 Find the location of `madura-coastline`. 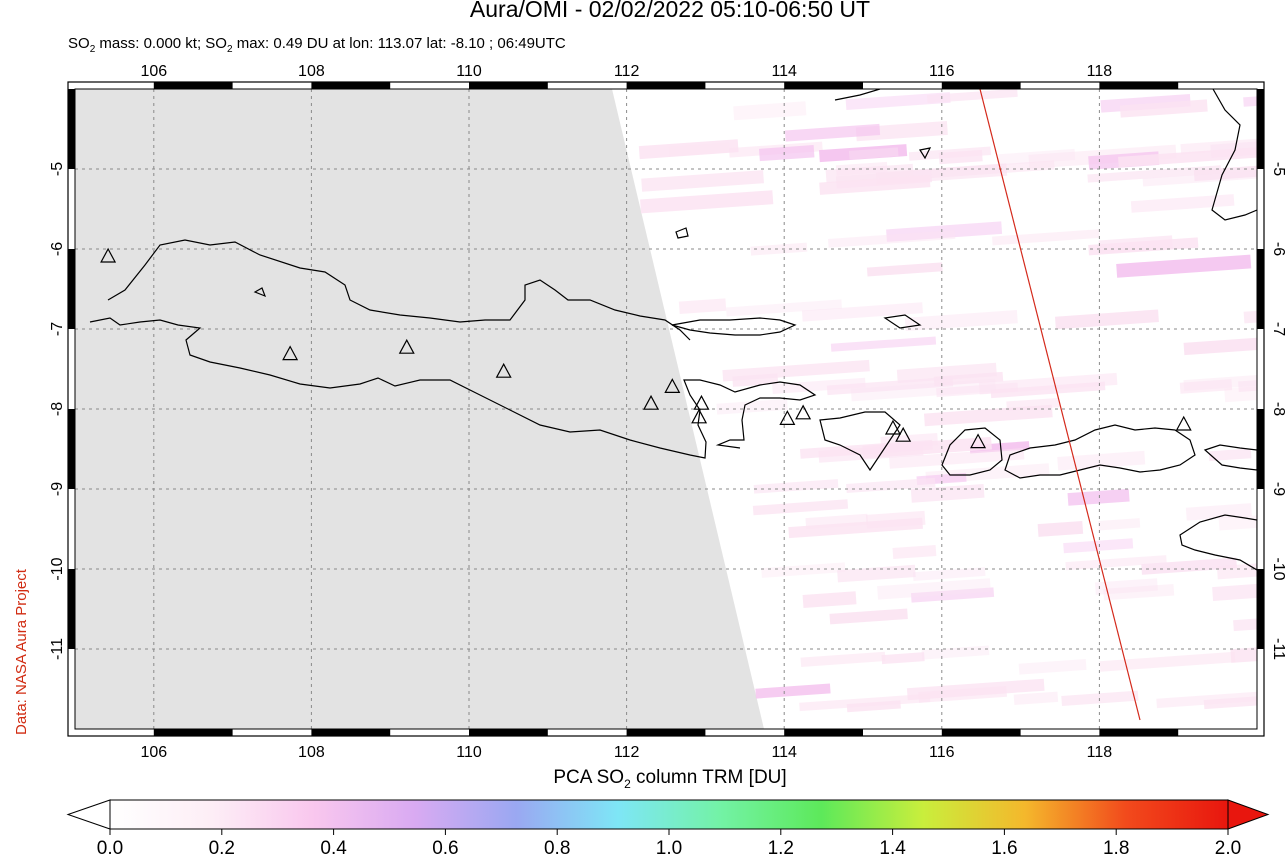

madura-coastline is located at coordinates (734, 326).